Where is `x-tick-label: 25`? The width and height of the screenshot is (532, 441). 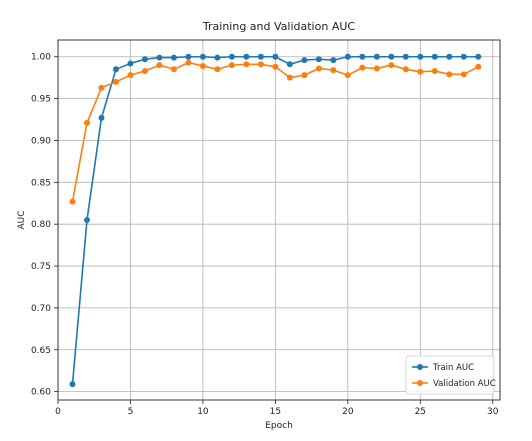
x-tick-label: 25 is located at coordinates (420, 412).